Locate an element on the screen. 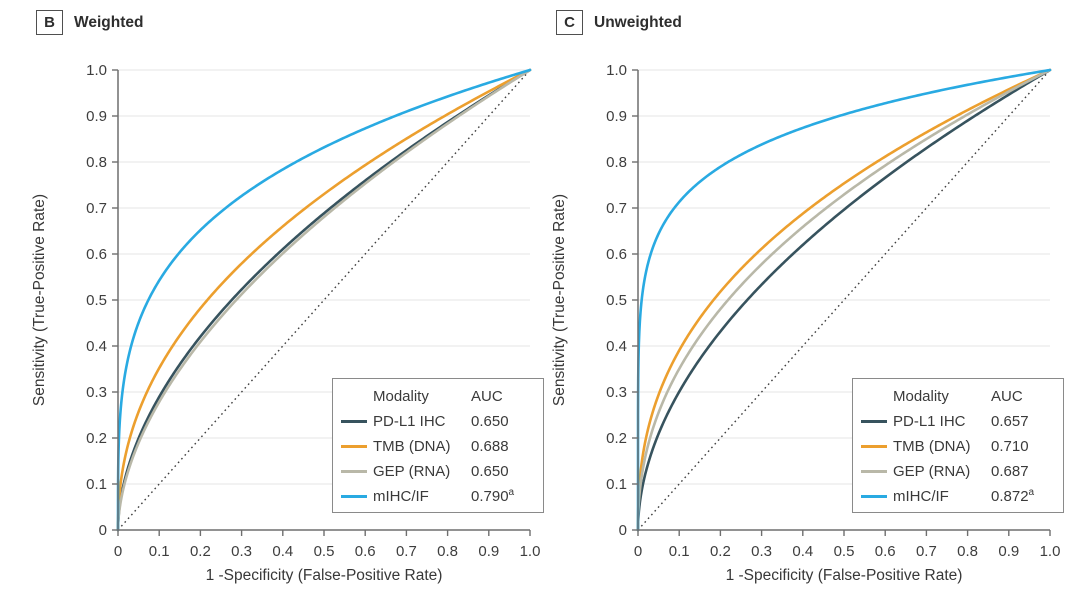 The width and height of the screenshot is (1080, 604). x-axis-label: 1 -Specificity (False-Positive Rate) is located at coordinates (844, 575).